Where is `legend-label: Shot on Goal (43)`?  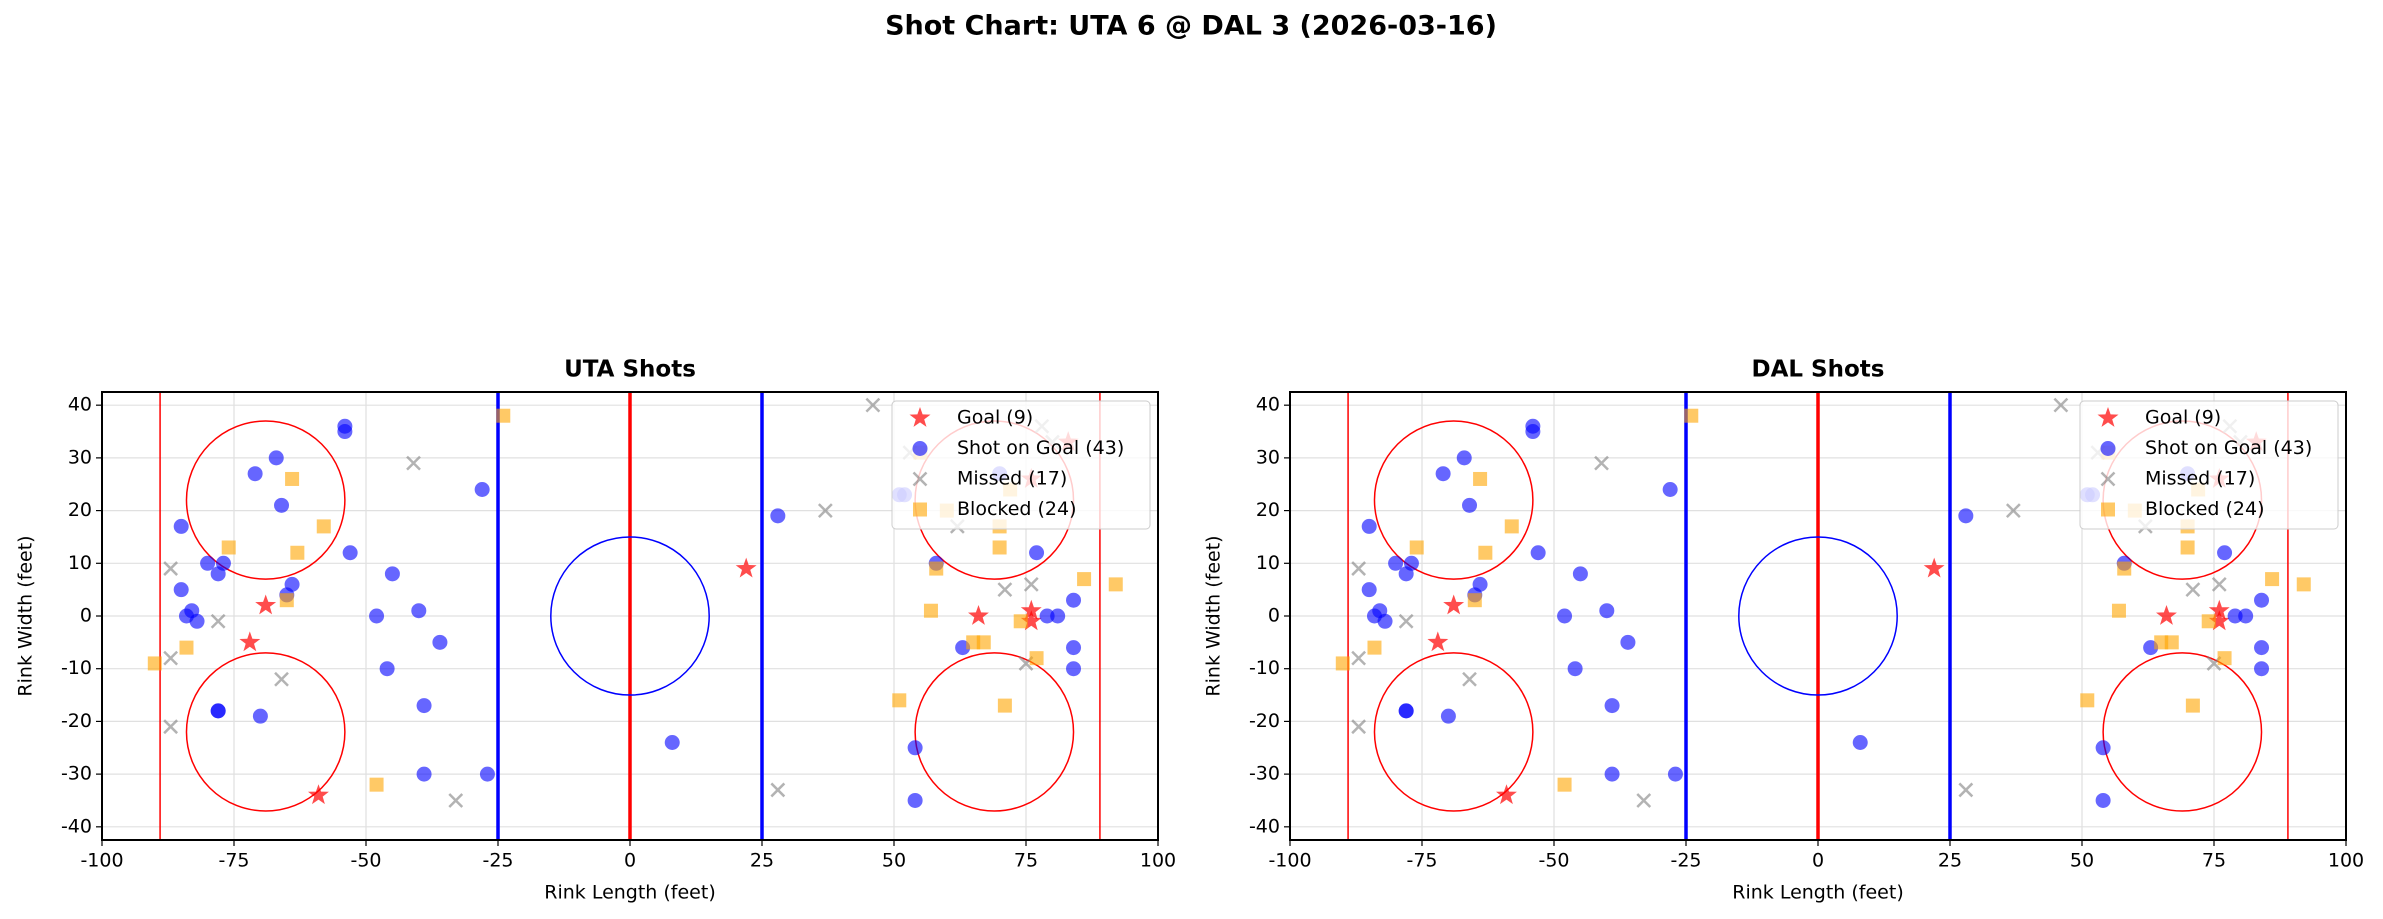 legend-label: Shot on Goal (43) is located at coordinates (1040, 448).